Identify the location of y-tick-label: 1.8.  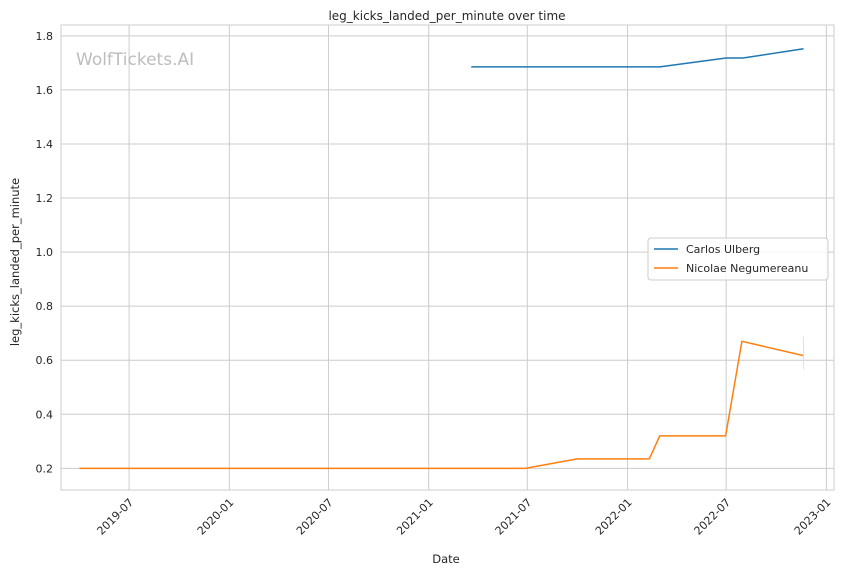
(45, 36).